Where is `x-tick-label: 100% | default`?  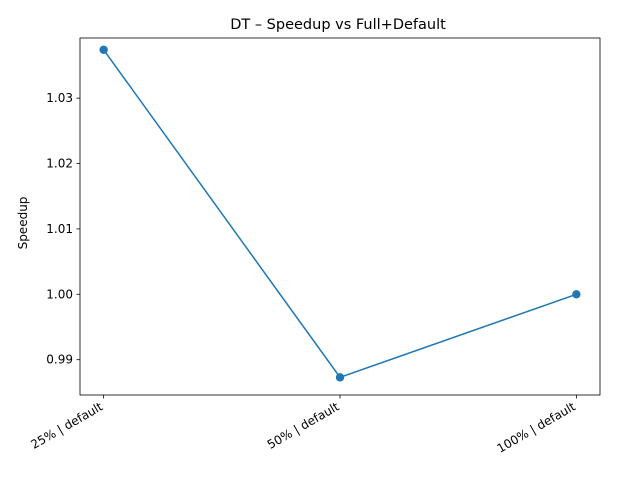 x-tick-label: 100% | default is located at coordinates (536, 427).